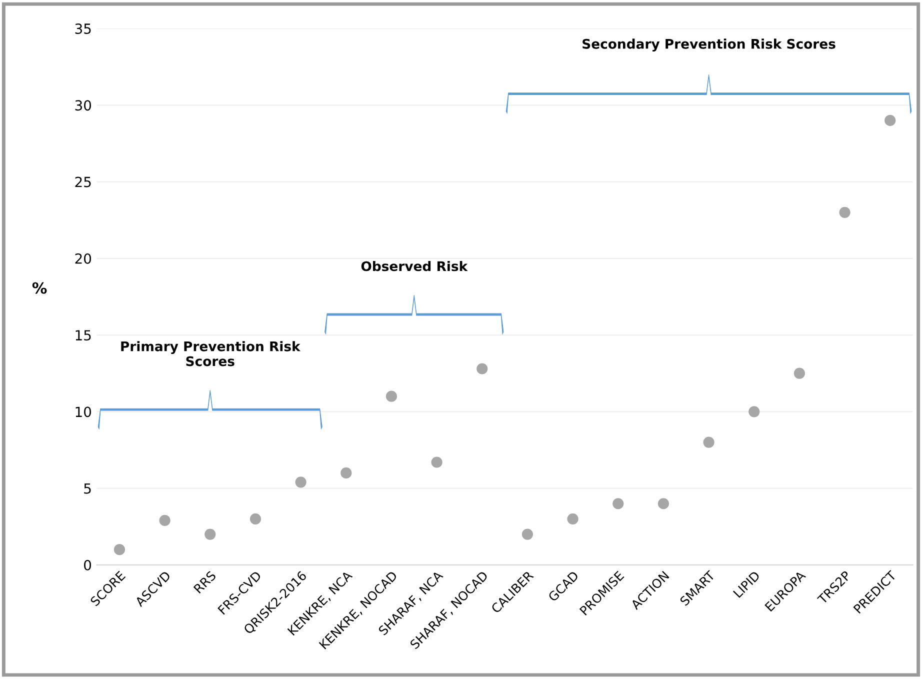 The image size is (922, 679). What do you see at coordinates (87, 488) in the screenshot?
I see `y-tick-label: 5` at bounding box center [87, 488].